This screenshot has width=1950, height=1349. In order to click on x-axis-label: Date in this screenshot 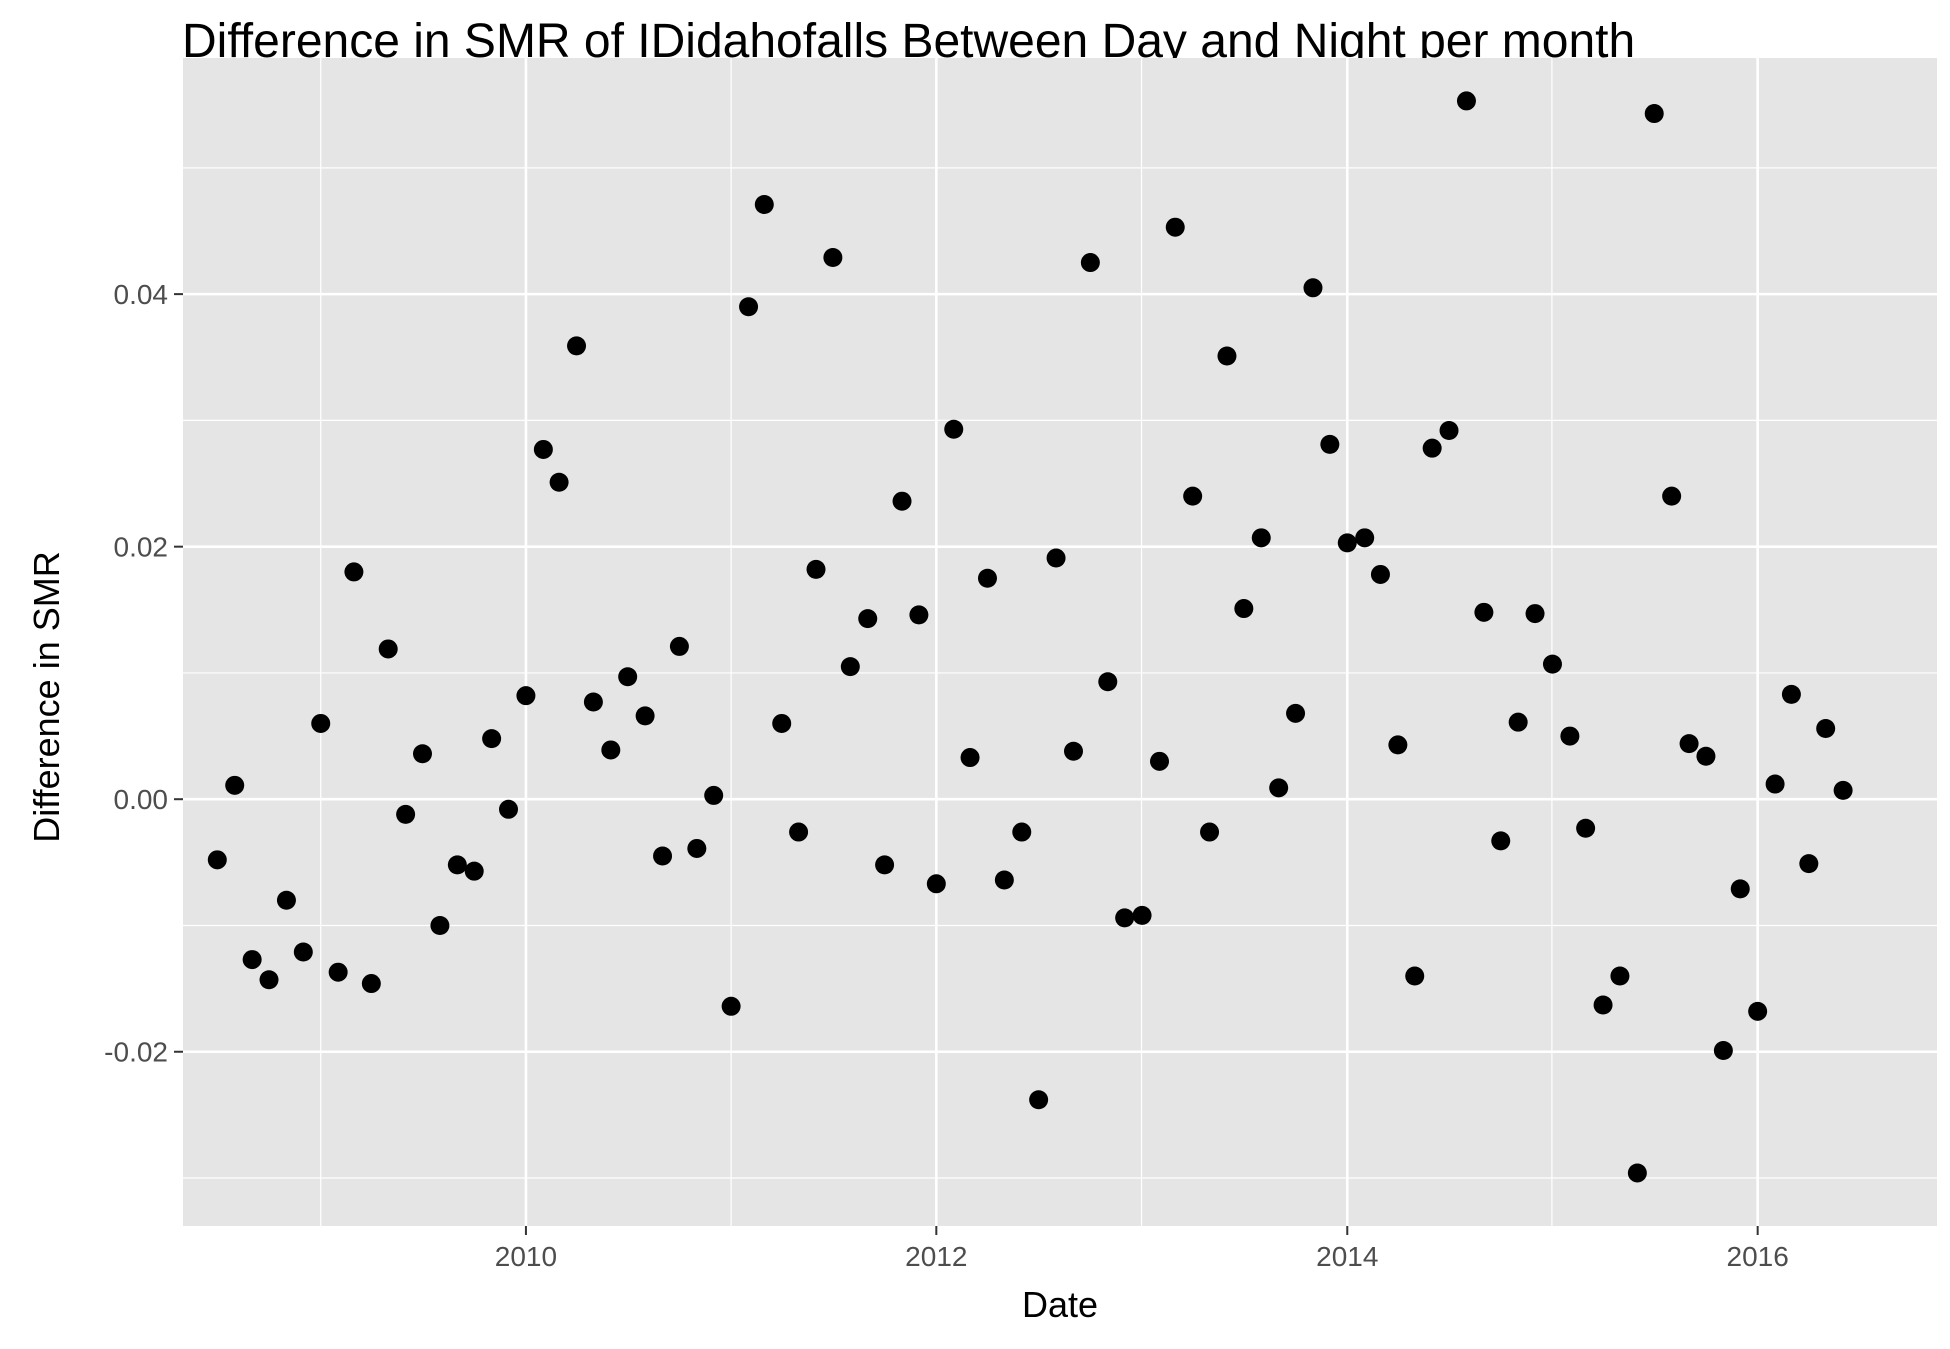, I will do `click(1060, 1304)`.